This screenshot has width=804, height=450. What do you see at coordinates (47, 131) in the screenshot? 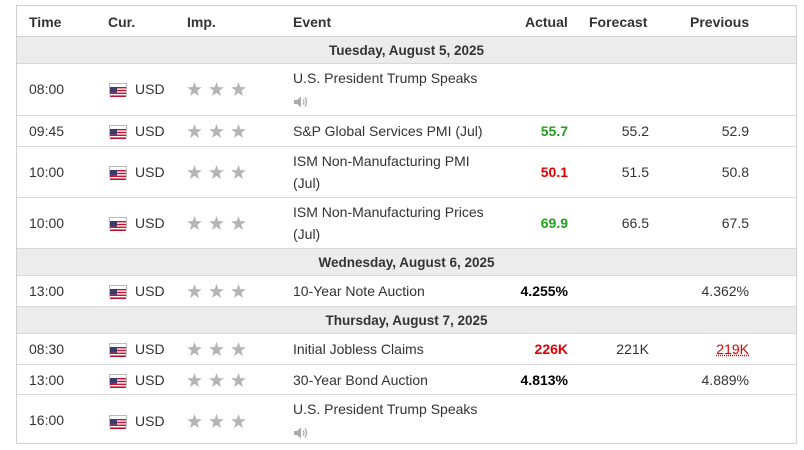
I see `event-time: 09:45` at bounding box center [47, 131].